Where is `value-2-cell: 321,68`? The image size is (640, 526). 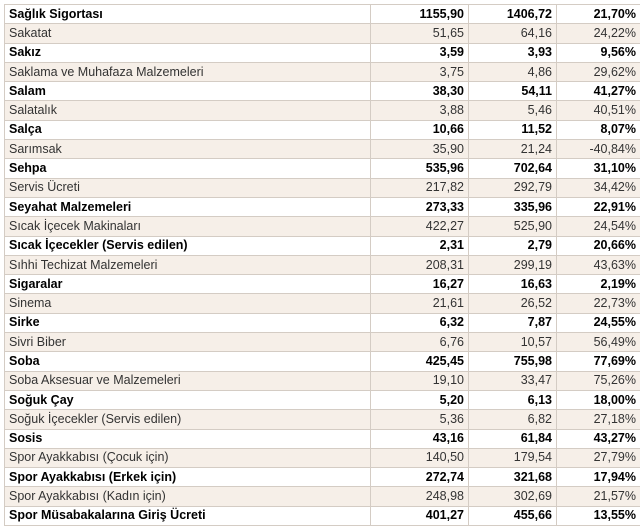 value-2-cell: 321,68 is located at coordinates (513, 477).